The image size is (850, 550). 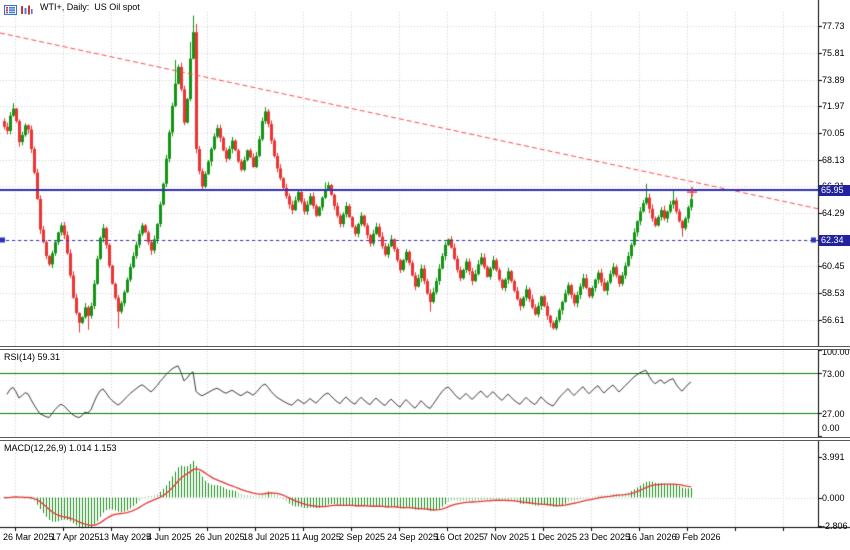 I want to click on rsi-axis-label: 0.00, so click(x=831, y=428).